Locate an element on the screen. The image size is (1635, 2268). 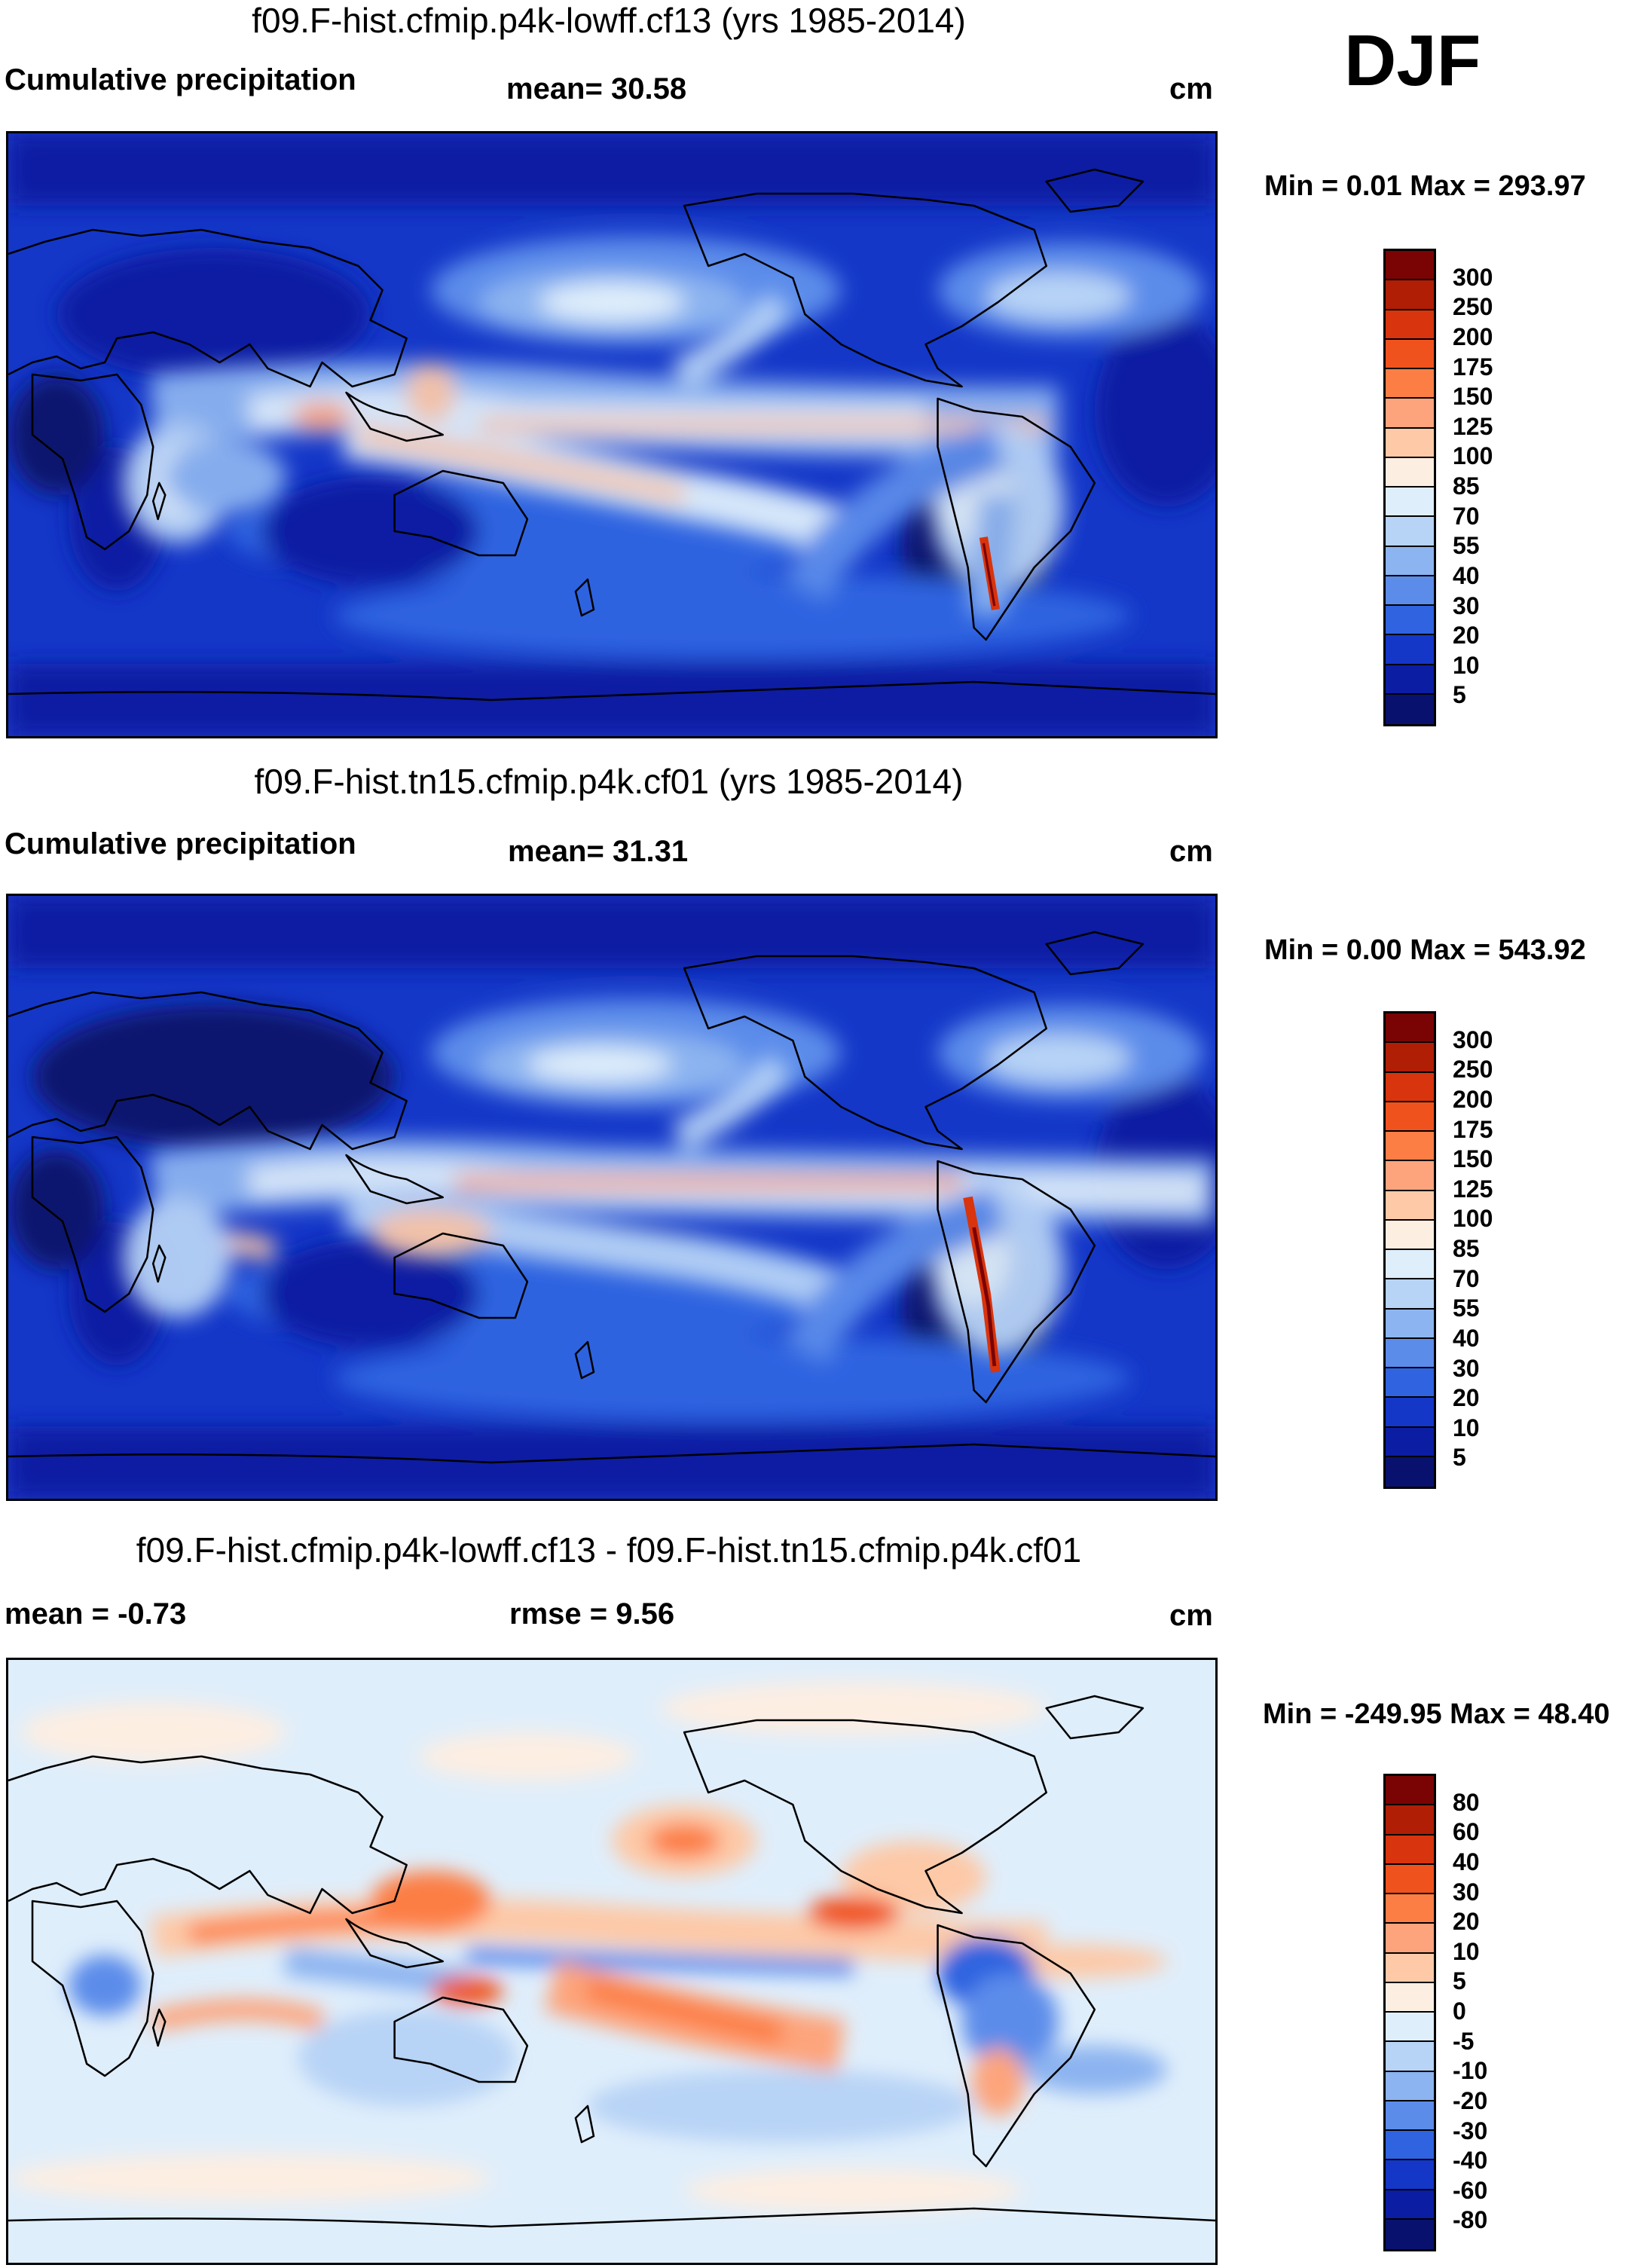
colorbar-tick-label: 60 is located at coordinates (1467, 1832).